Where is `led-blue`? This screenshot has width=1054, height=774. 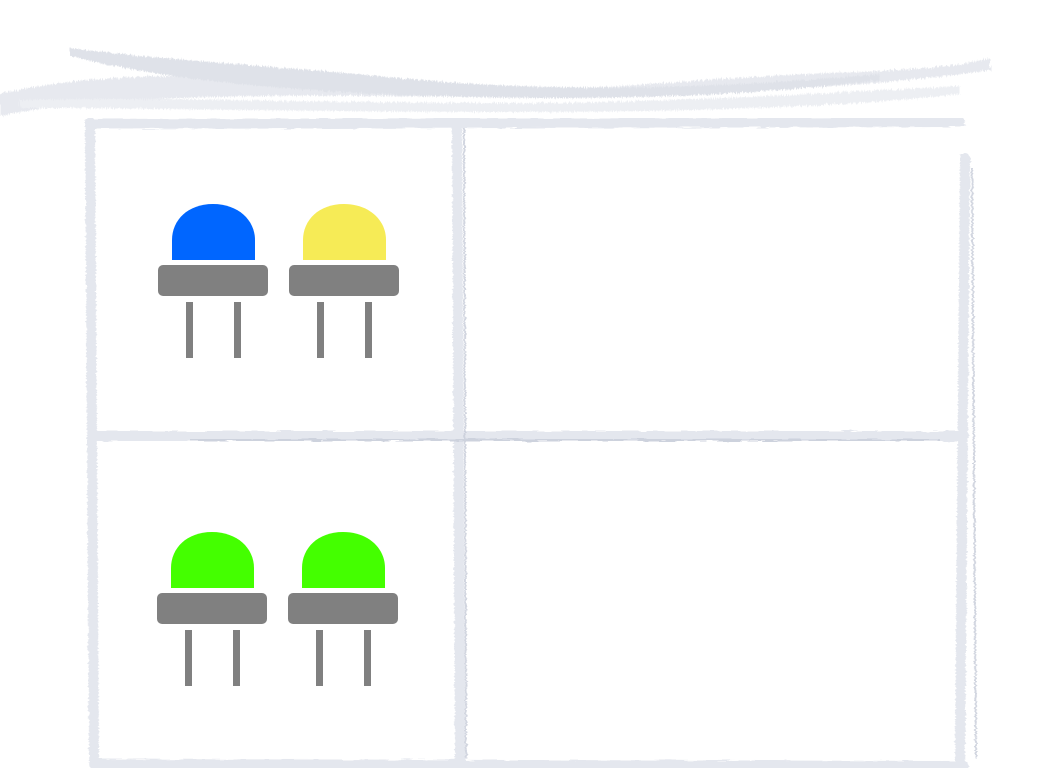
led-blue is located at coordinates (214, 284).